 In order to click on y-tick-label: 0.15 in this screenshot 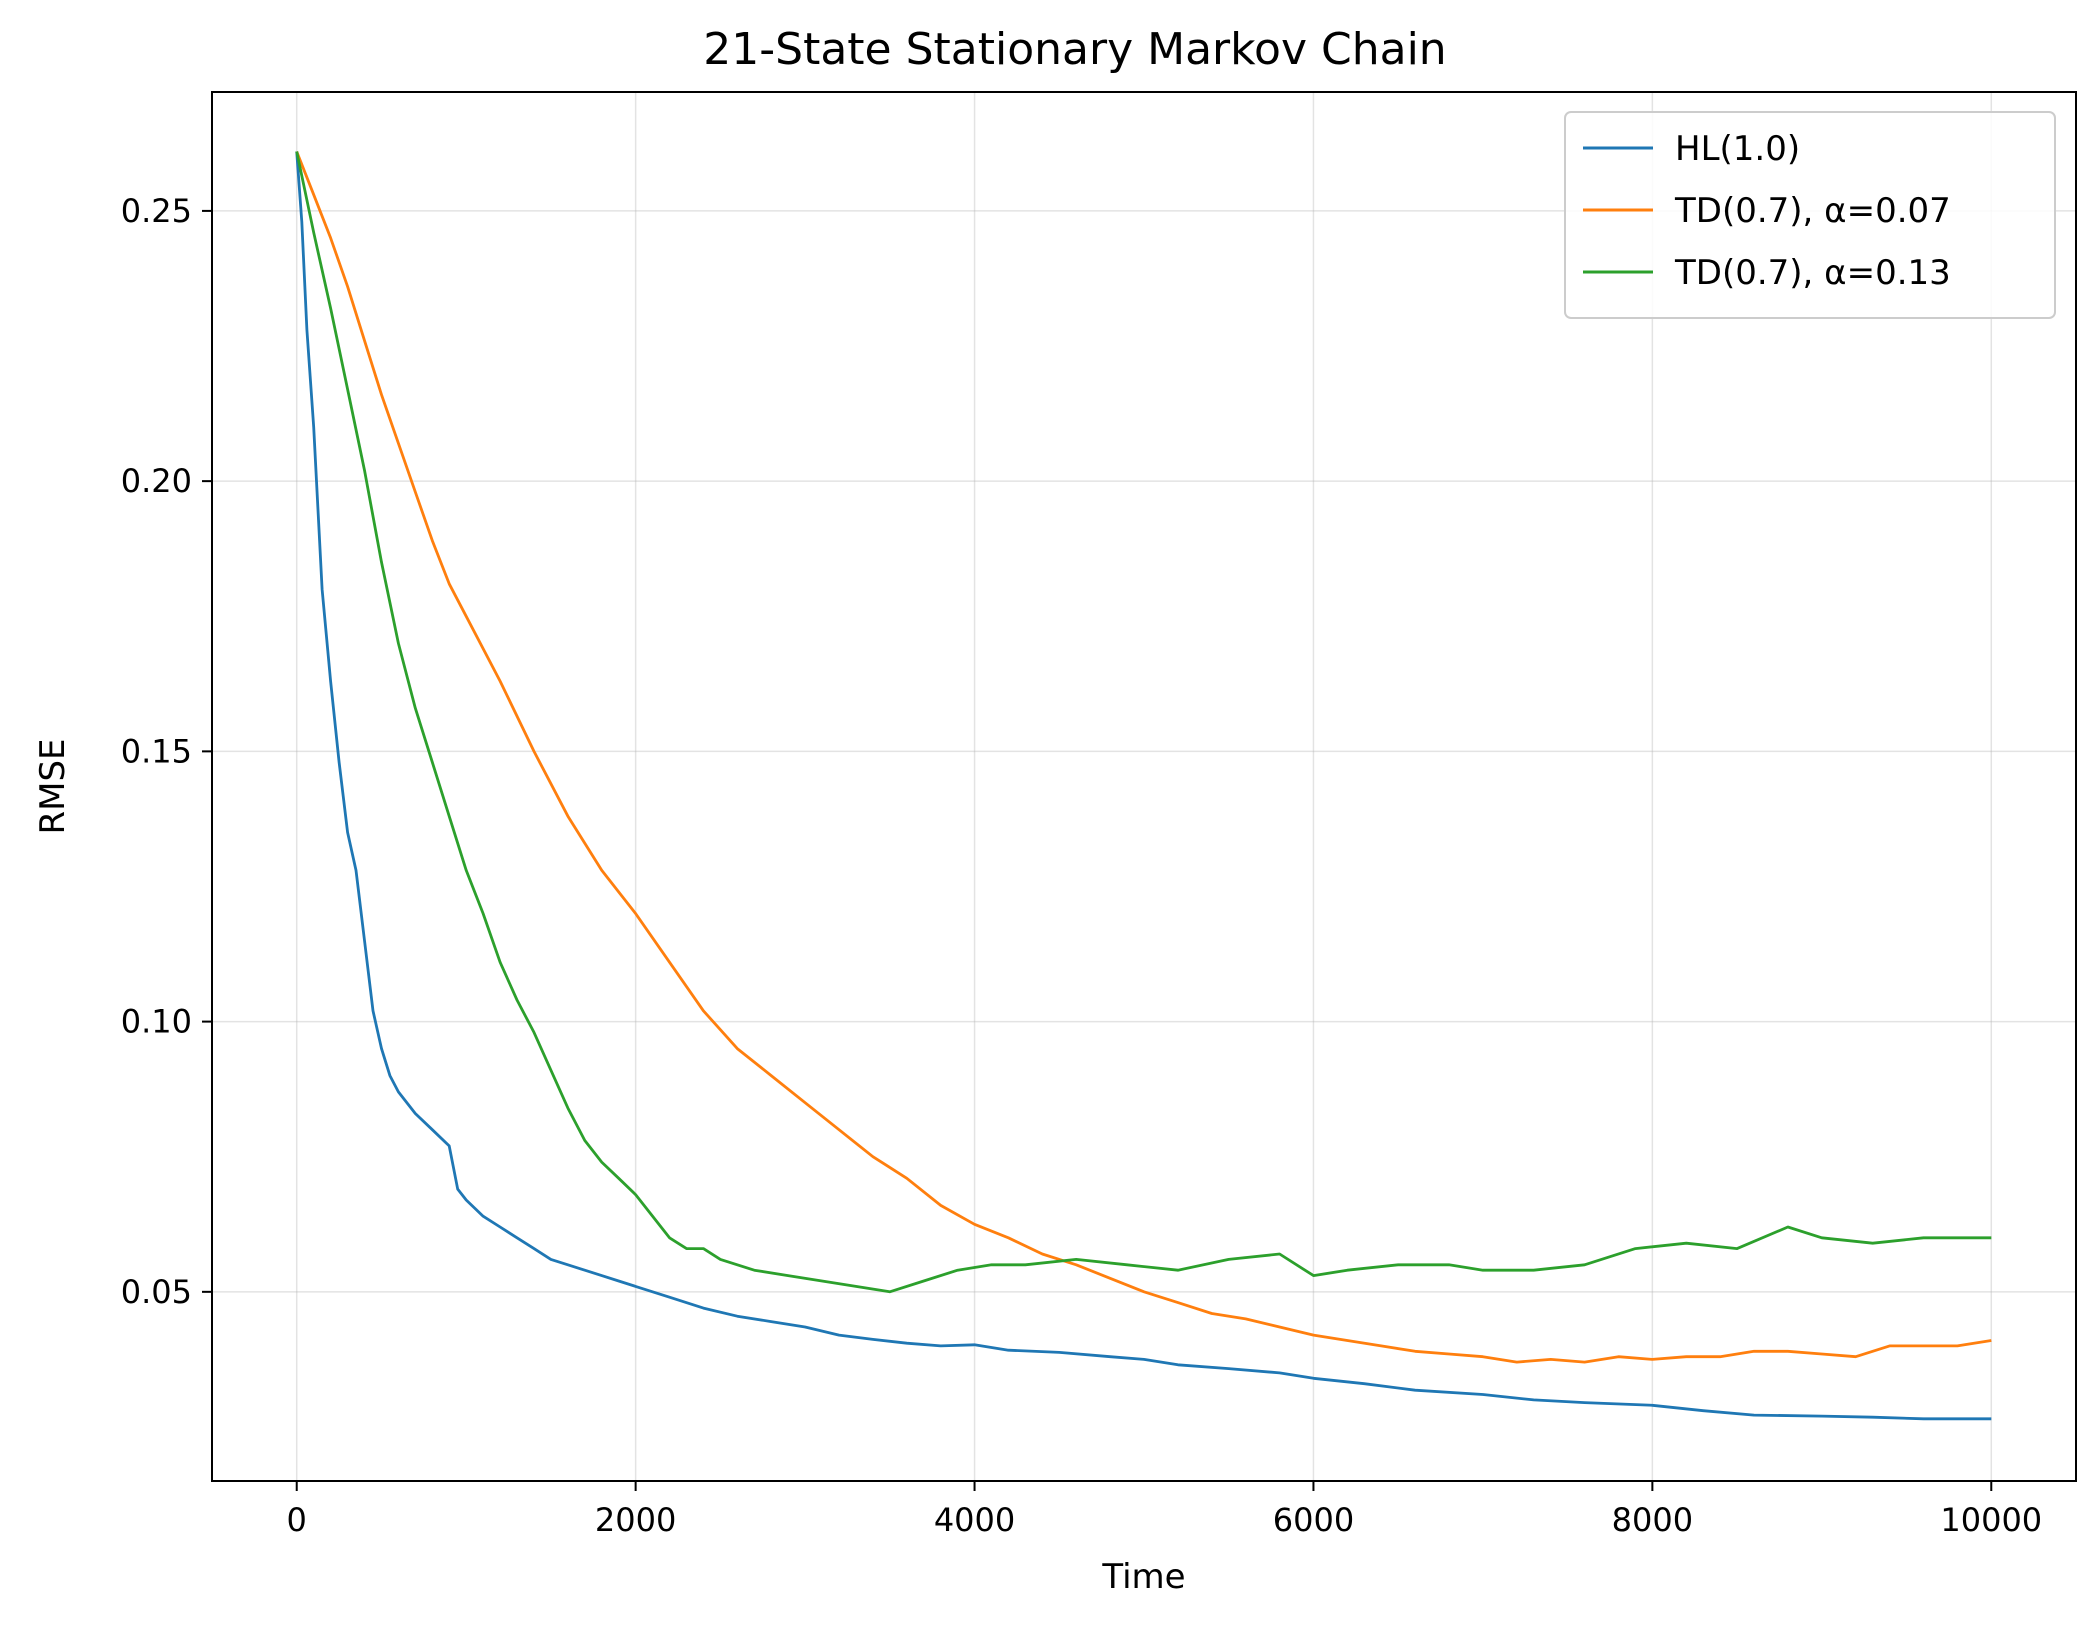, I will do `click(156, 751)`.